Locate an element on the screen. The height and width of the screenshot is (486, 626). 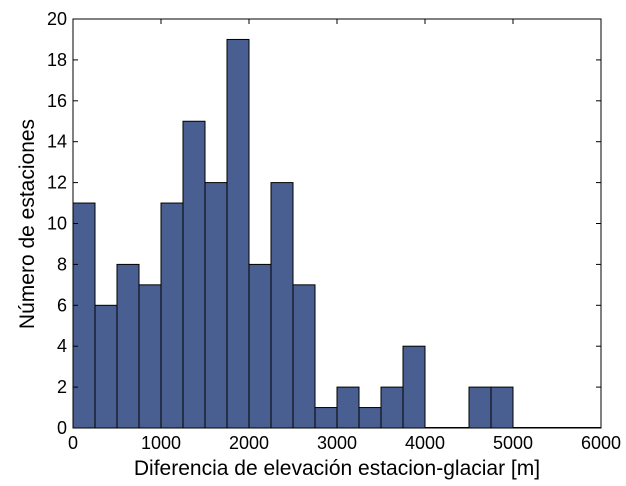
x-tick-label: 6000 is located at coordinates (601, 443).